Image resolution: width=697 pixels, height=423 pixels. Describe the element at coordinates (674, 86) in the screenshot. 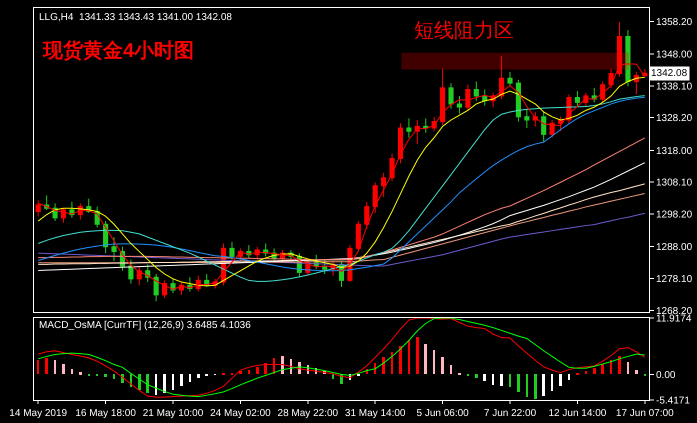

I see `y-tick-label: 1338.10` at that location.